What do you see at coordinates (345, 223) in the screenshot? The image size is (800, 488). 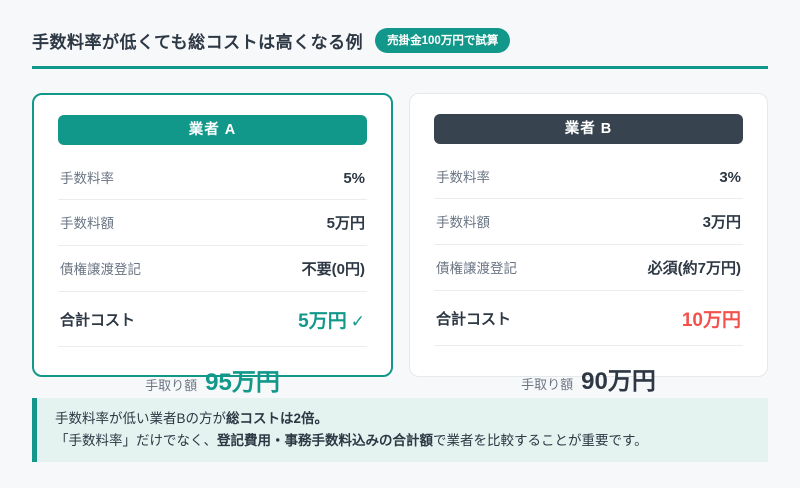 I see `fee-amount-value: 5万円` at bounding box center [345, 223].